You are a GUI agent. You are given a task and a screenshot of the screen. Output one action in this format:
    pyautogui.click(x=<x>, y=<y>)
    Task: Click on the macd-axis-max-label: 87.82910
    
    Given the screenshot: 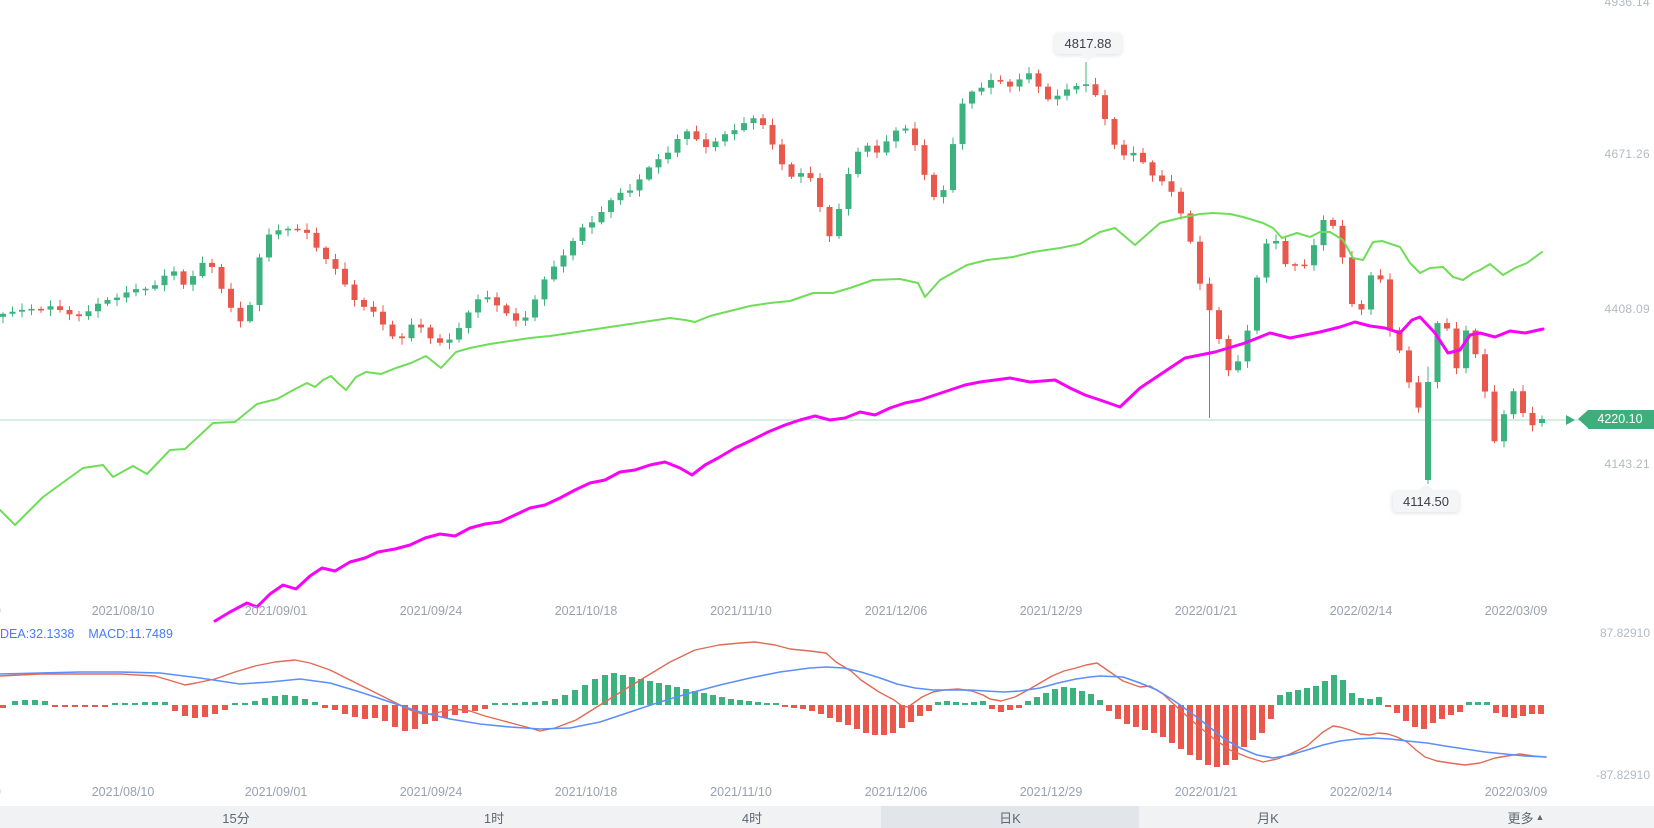 What is the action you would take?
    pyautogui.click(x=1624, y=633)
    